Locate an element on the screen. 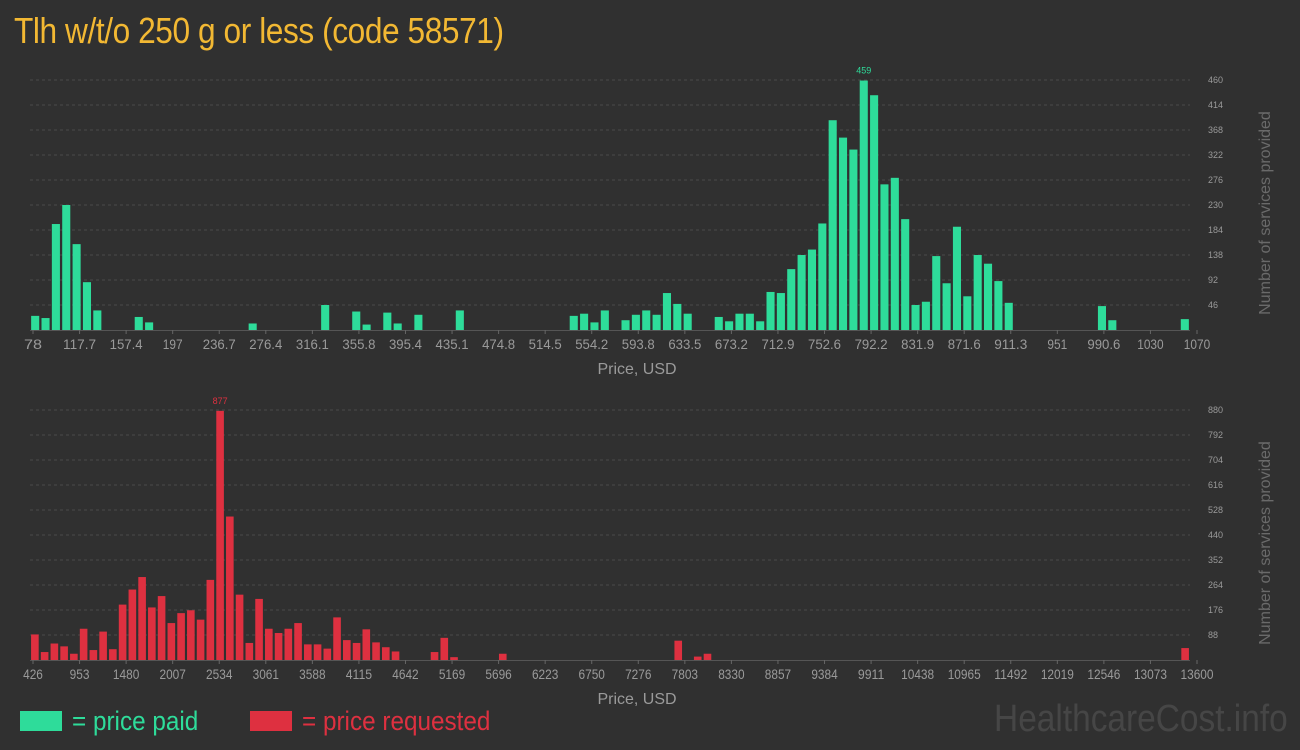  legend-item-paid: = price paid is located at coordinates (116, 721).